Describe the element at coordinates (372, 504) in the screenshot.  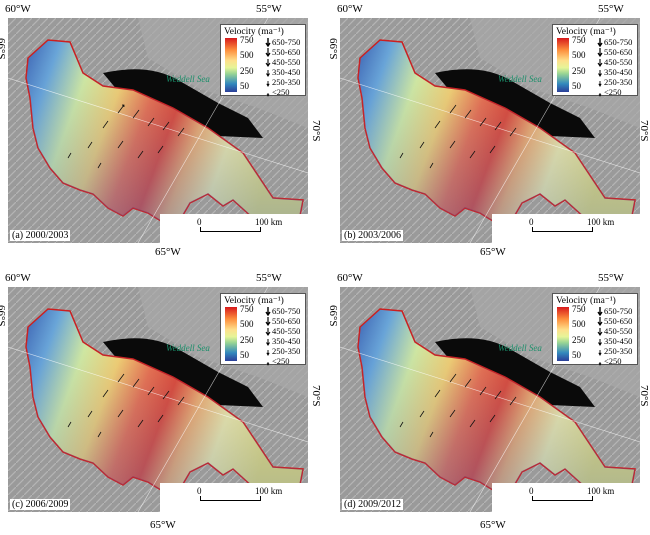
I see `panel-label: (d) 2009/2012` at that location.